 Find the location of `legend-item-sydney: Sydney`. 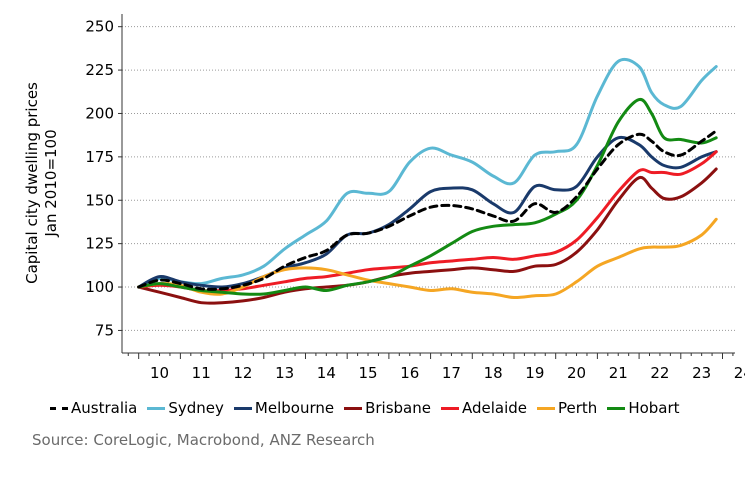

legend-item-sydney: Sydney is located at coordinates (185, 408).